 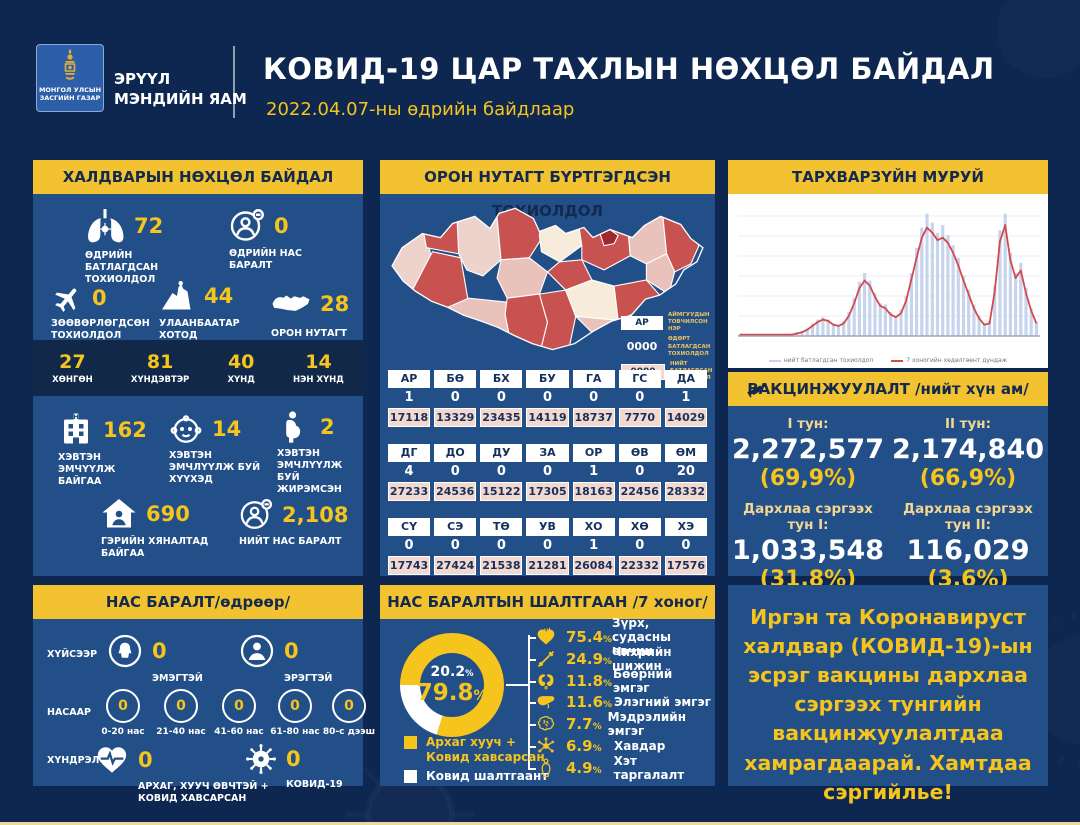 What do you see at coordinates (808, 478) in the screenshot?
I see `dose-percent: (69,9%)` at bounding box center [808, 478].